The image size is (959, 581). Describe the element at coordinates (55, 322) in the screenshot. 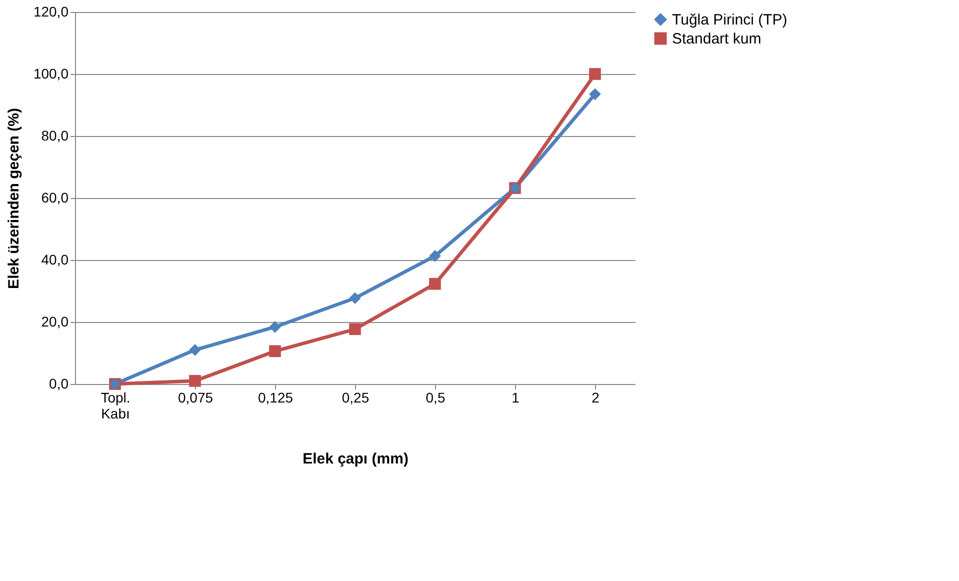

I see `y-tick-label: 20,0` at that location.